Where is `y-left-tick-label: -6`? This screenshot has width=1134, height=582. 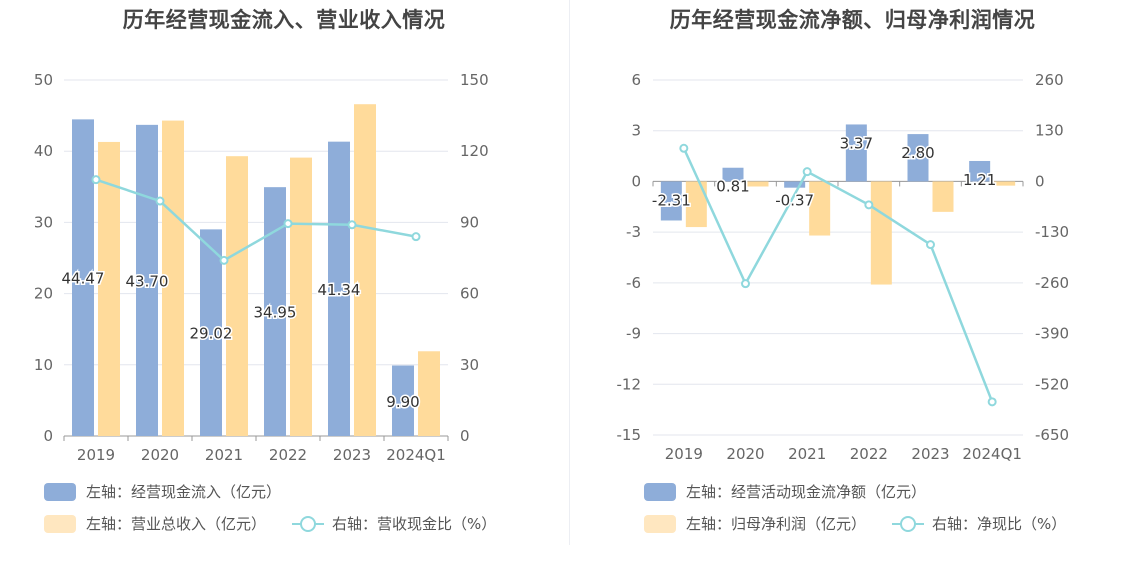
y-left-tick-label: -6 is located at coordinates (633, 283).